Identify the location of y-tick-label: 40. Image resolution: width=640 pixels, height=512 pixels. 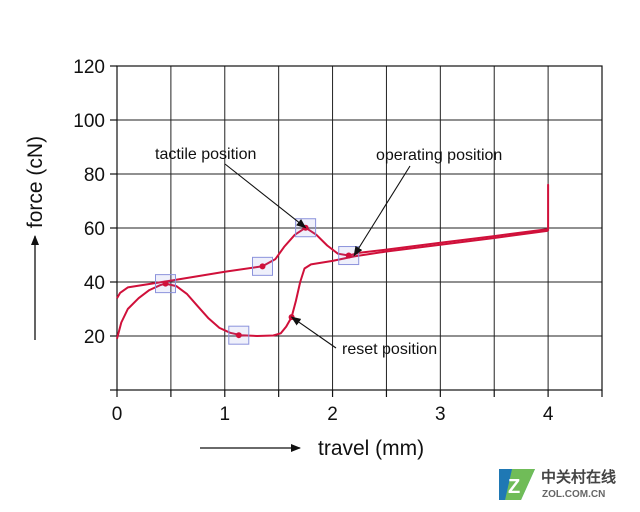
(94, 283).